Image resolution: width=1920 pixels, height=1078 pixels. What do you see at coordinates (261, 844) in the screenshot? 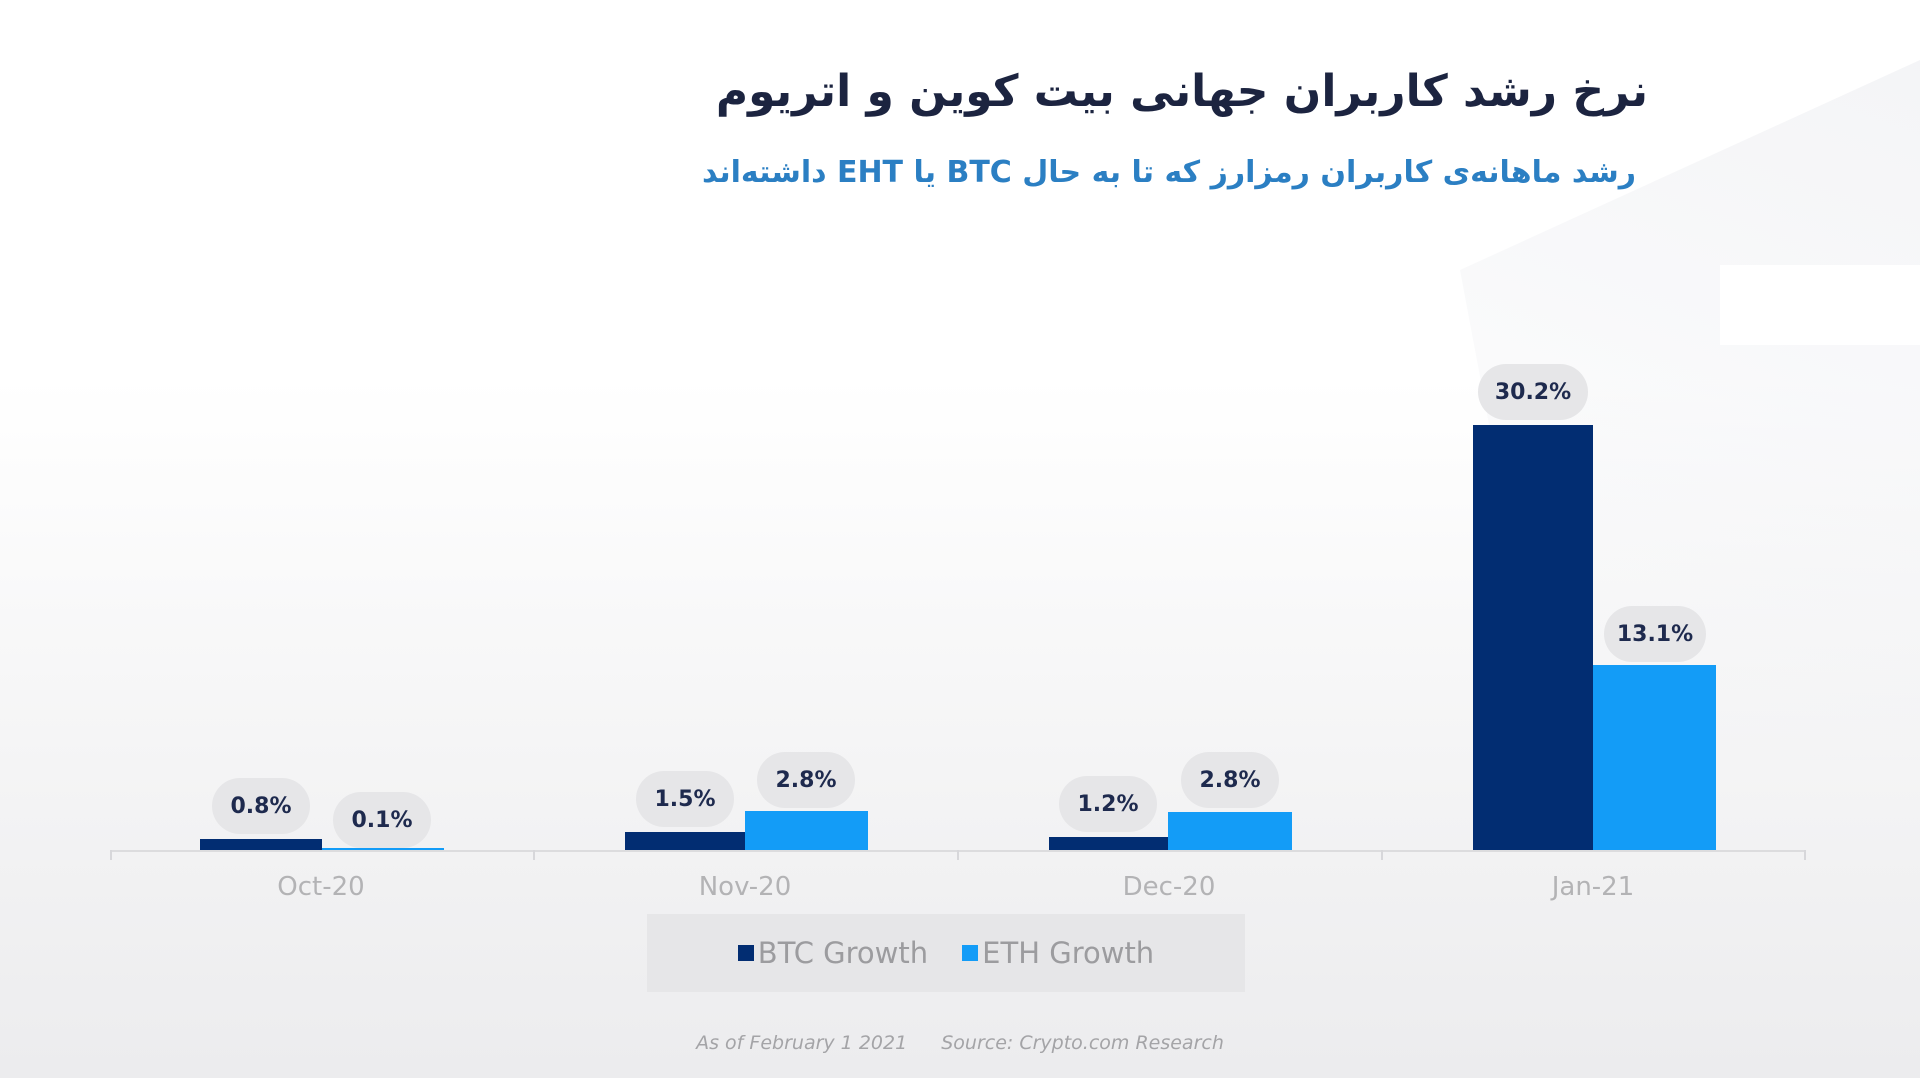
I see `bar-btc-oct` at bounding box center [261, 844].